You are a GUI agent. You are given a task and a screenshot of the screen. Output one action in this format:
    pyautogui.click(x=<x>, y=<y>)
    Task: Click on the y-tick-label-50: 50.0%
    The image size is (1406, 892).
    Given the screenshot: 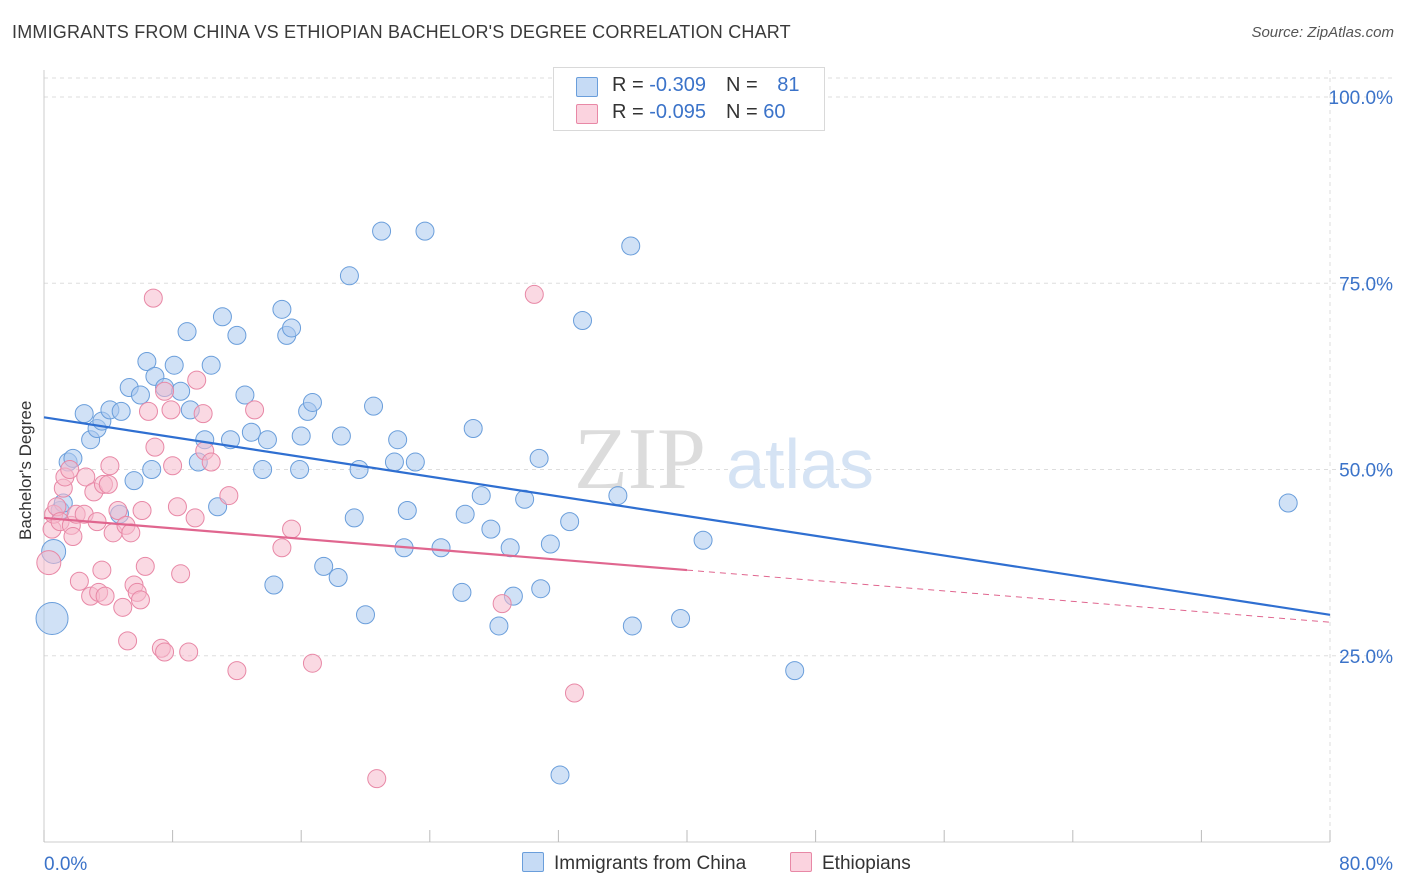 What is the action you would take?
    pyautogui.click(x=1366, y=471)
    